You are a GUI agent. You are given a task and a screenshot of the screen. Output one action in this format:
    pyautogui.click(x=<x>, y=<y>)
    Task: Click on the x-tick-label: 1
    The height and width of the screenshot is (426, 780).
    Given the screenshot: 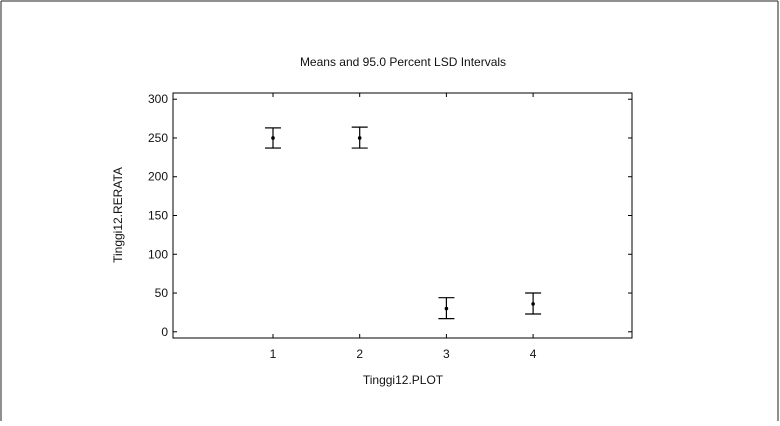 What is the action you would take?
    pyautogui.click(x=273, y=354)
    